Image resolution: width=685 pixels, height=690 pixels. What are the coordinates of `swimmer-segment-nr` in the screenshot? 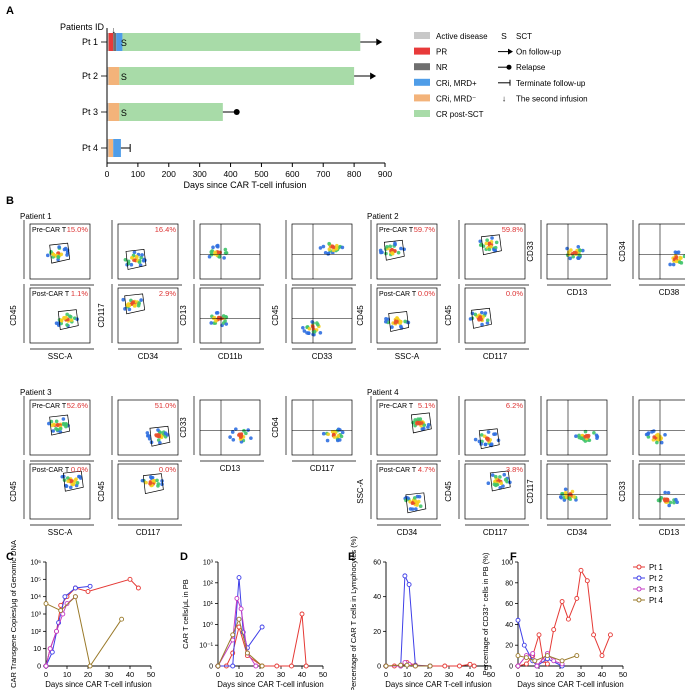 It's located at (115, 42).